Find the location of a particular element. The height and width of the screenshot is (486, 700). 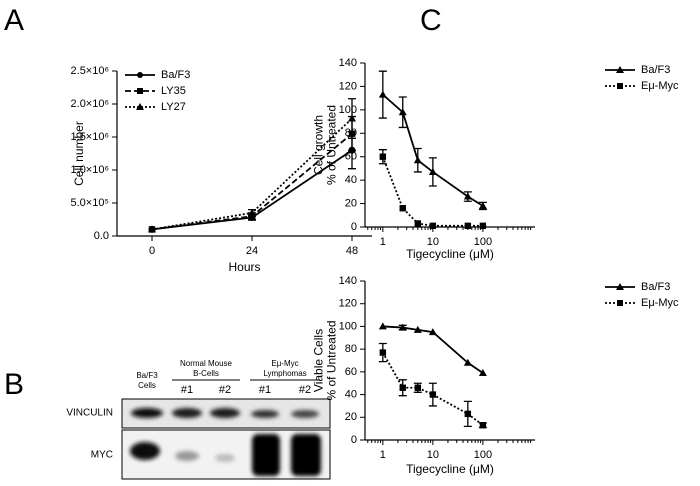

x-tick-label: 24 is located at coordinates (252, 251).